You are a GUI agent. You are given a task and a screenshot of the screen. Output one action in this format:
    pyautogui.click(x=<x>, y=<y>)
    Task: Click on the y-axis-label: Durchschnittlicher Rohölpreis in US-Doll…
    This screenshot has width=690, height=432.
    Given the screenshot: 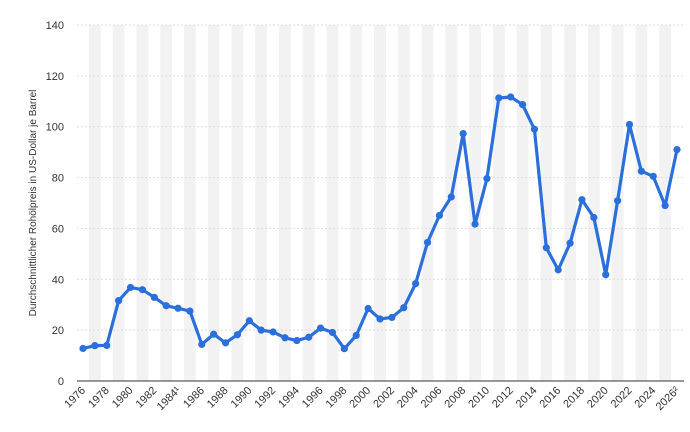 What is the action you would take?
    pyautogui.click(x=33, y=203)
    